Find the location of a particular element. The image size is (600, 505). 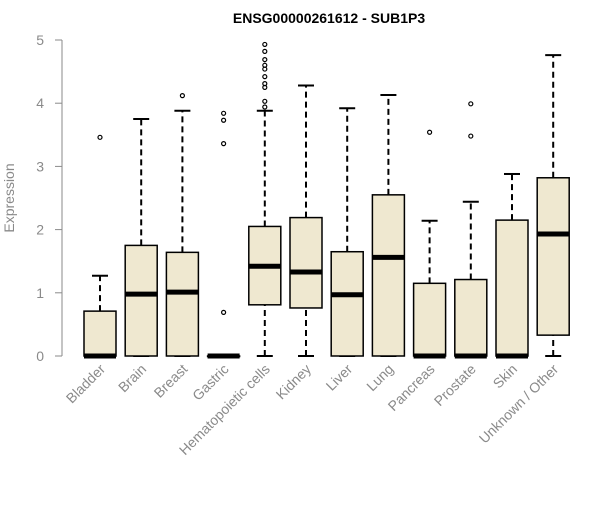

x-tick-label: Liver is located at coordinates (339, 377).